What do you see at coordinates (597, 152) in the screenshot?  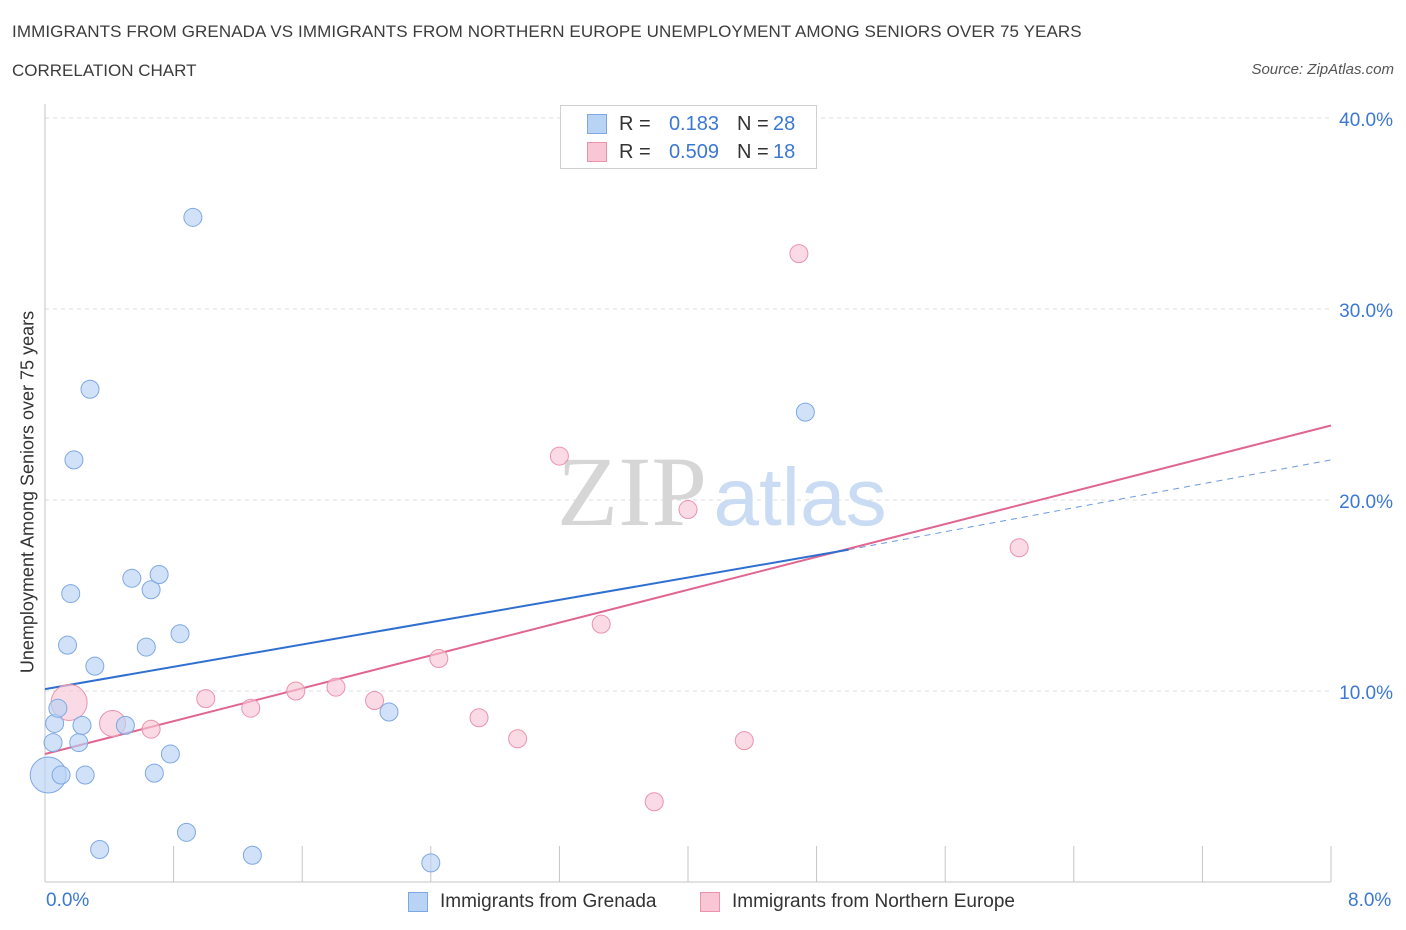 I see `legend-swatch-northern-europe` at bounding box center [597, 152].